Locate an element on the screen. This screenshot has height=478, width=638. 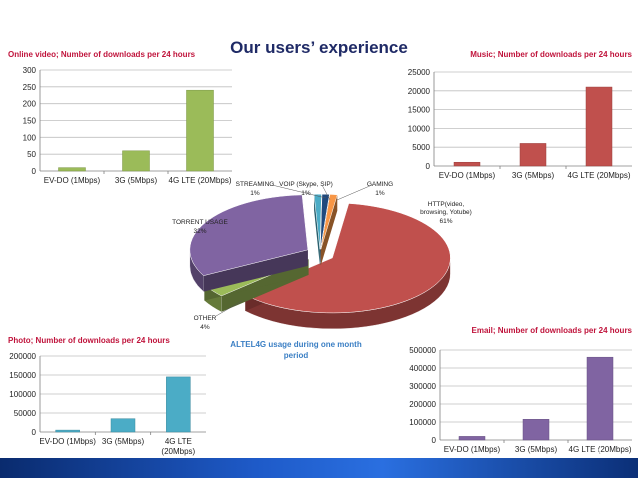
pie-label-line: OTHER is located at coordinates (205, 318).